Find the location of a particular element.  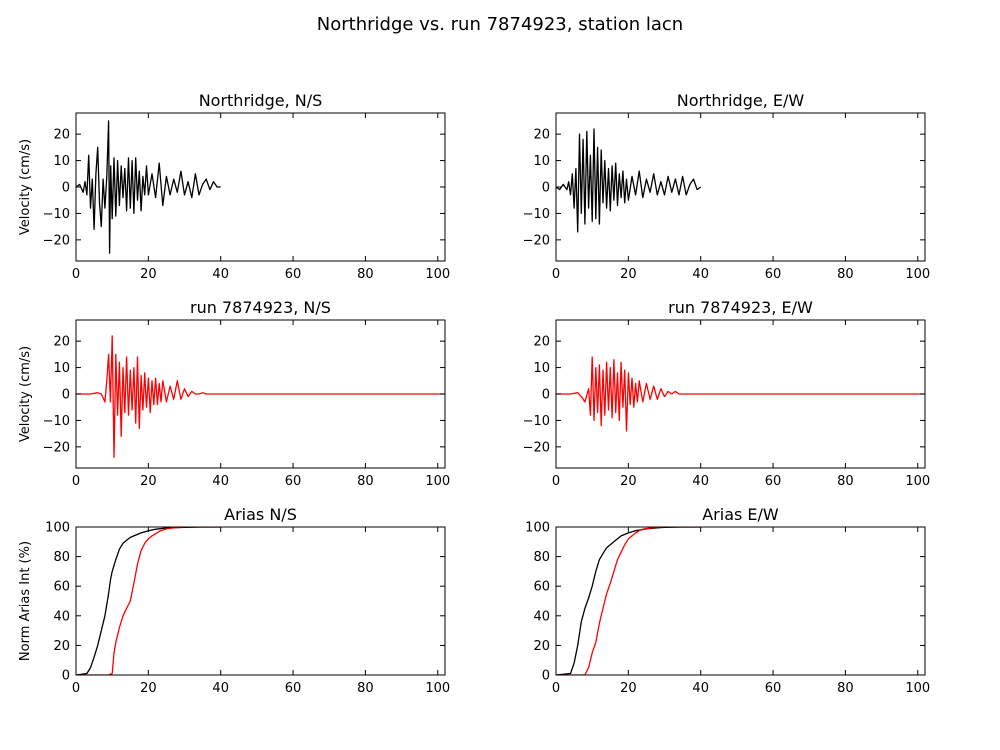

panel-title: Northridge, N/S is located at coordinates (261, 100).